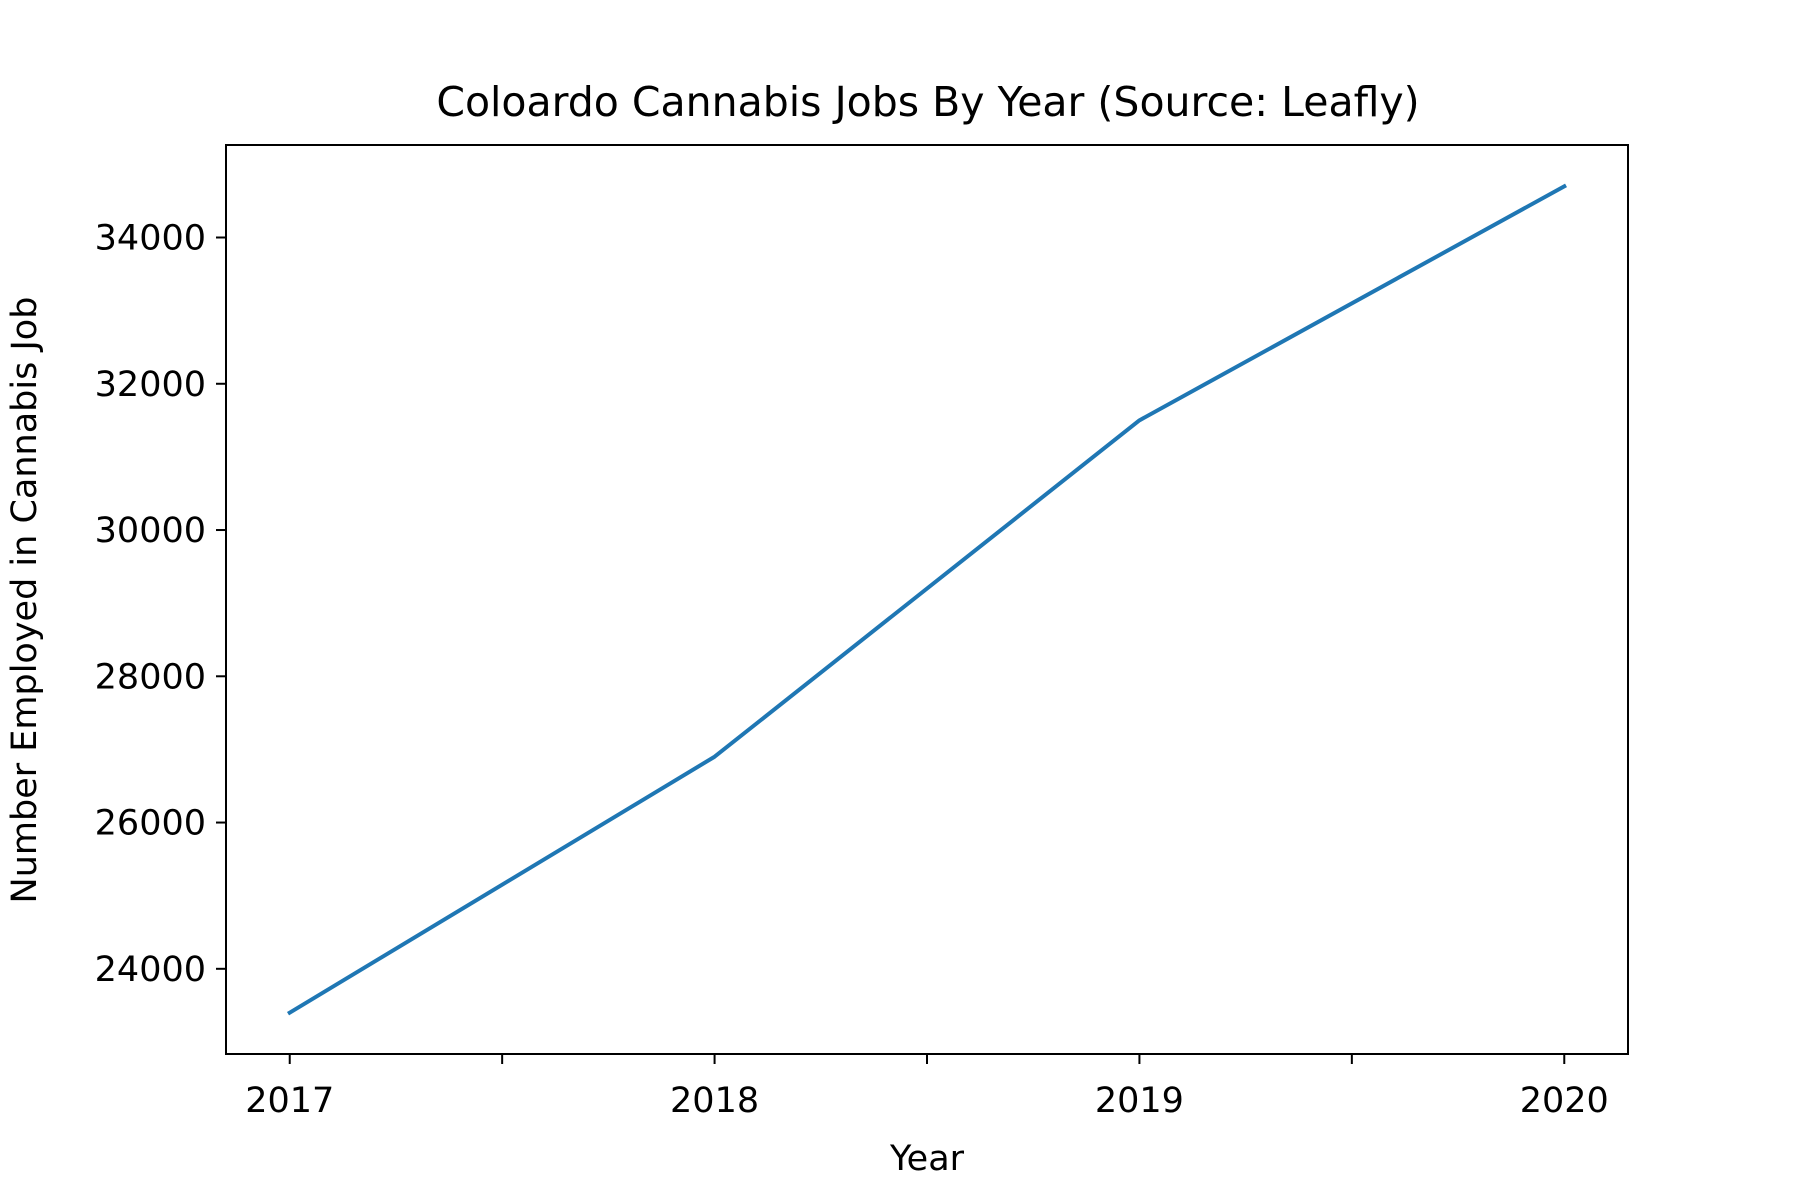 The width and height of the screenshot is (1800, 1200). I want to click on y-tick-label-24000: 24000, so click(150, 970).